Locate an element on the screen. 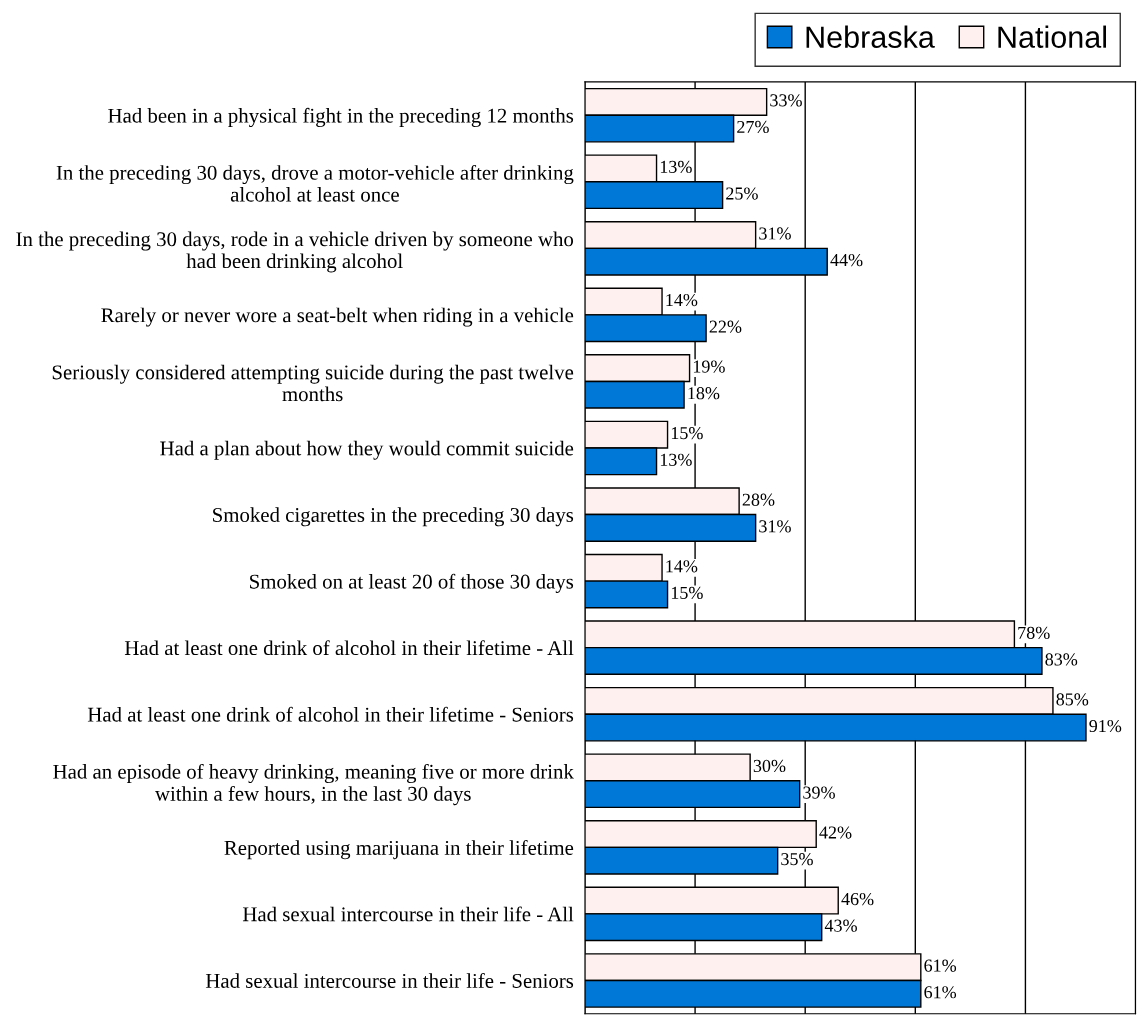 This screenshot has width=1147, height=1024. data-label: 25% is located at coordinates (742, 193).